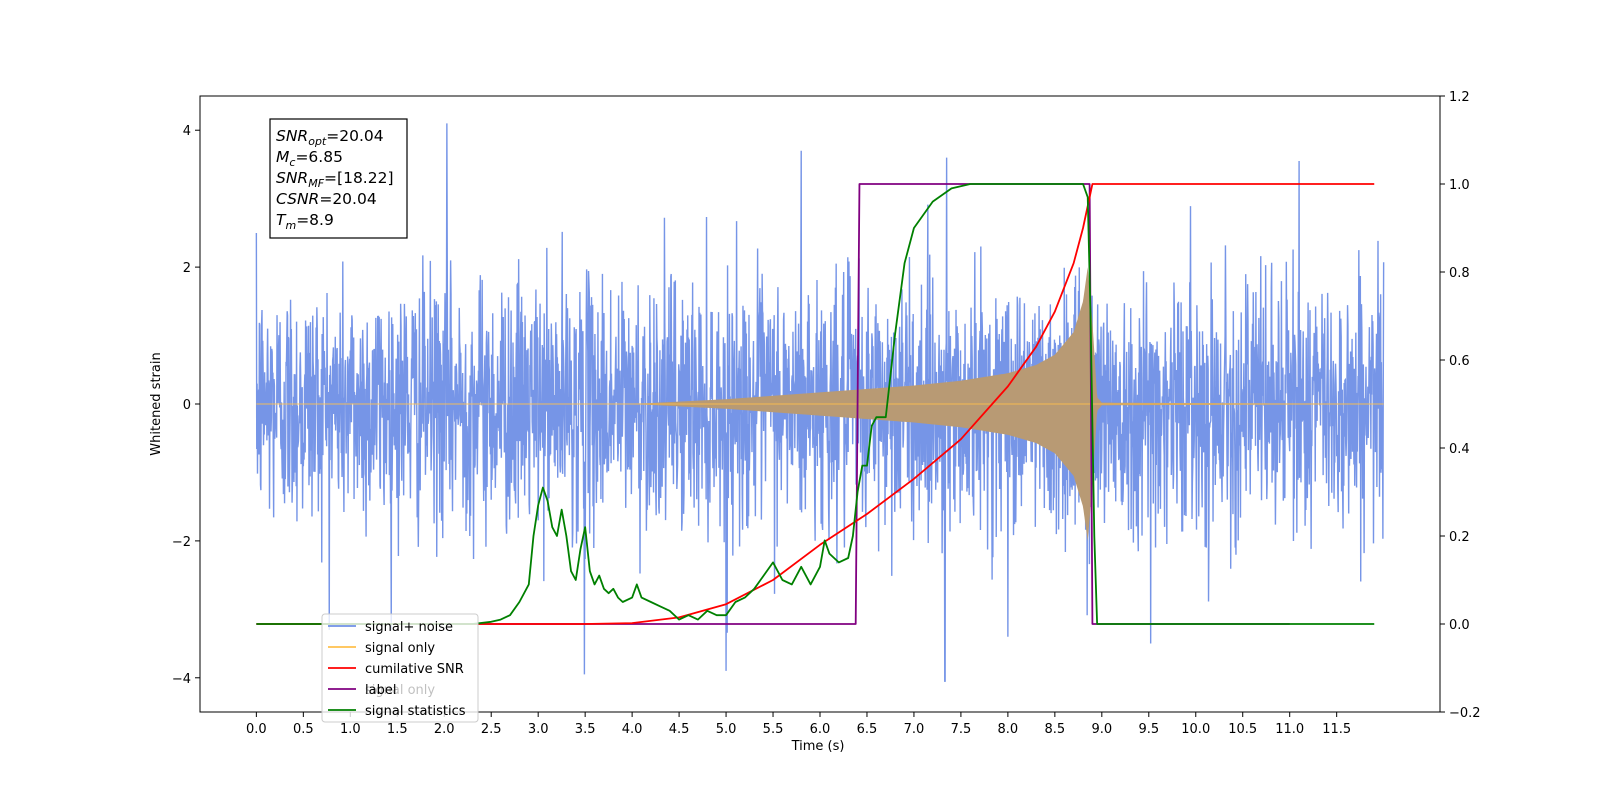 This screenshot has width=1600, height=800. Describe the element at coordinates (397, 729) in the screenshot. I see `x-tick-label: 1.5` at that location.